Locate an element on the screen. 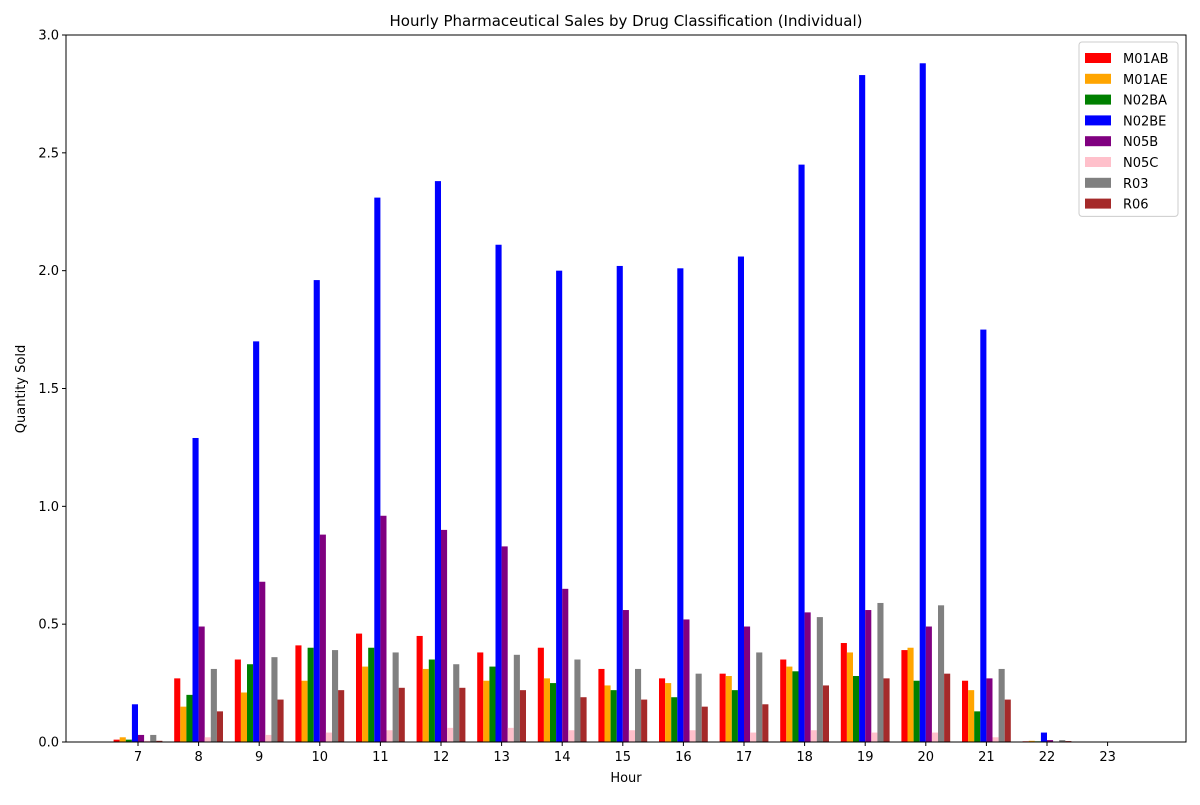 The height and width of the screenshot is (805, 1200). x-tick-label: 20 is located at coordinates (926, 757).